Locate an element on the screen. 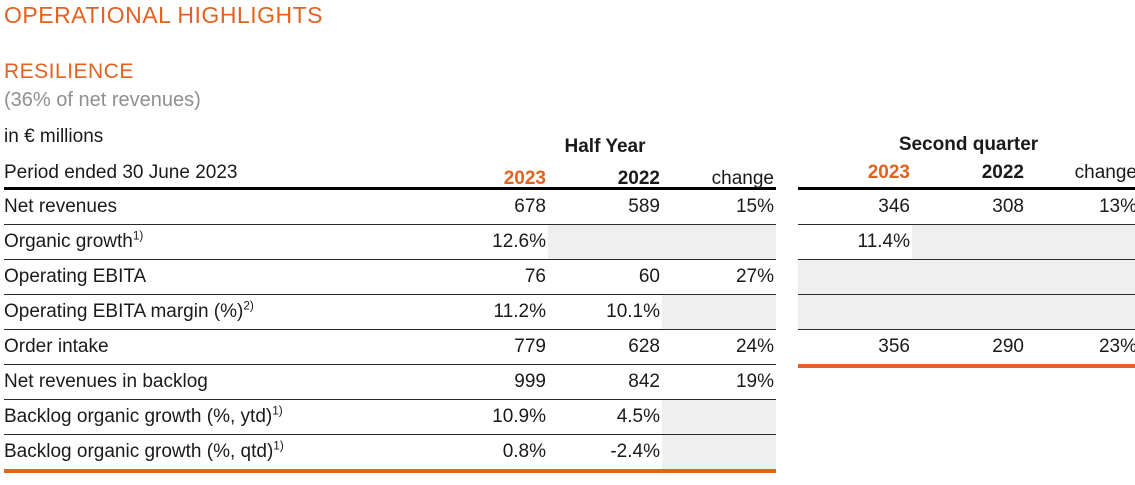  value-cell: -2.4% is located at coordinates (635, 451).